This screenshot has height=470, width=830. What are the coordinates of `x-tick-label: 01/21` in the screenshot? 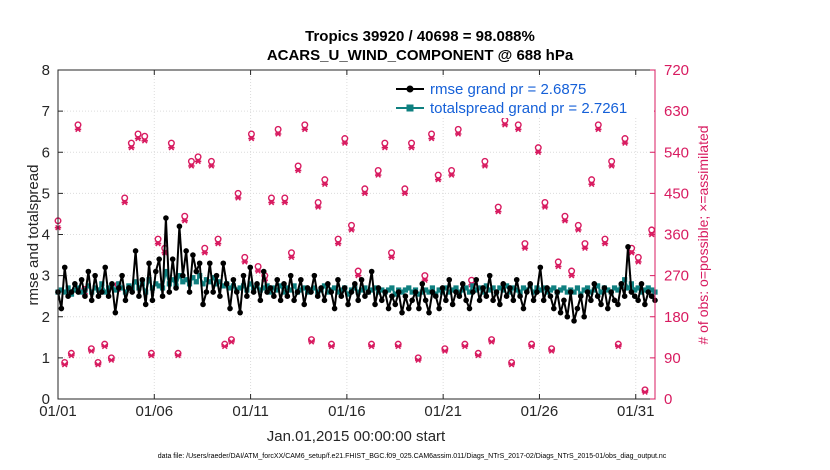 It's located at (443, 411).